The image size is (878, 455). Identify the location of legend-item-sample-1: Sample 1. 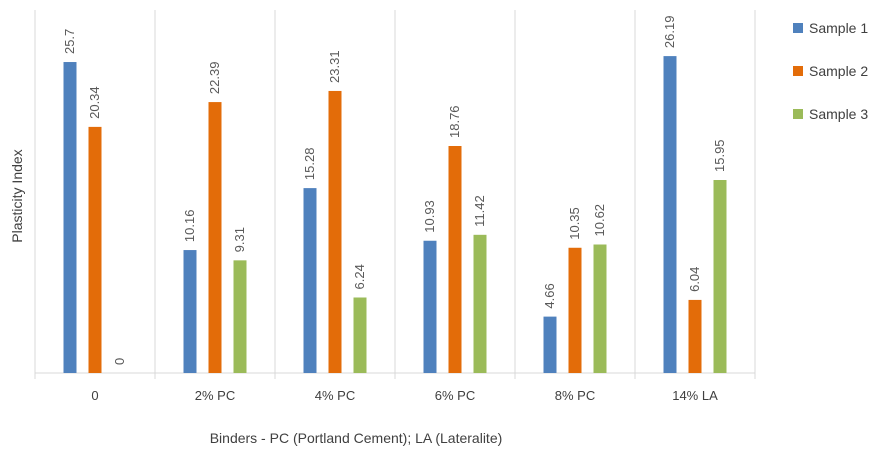
(830, 28).